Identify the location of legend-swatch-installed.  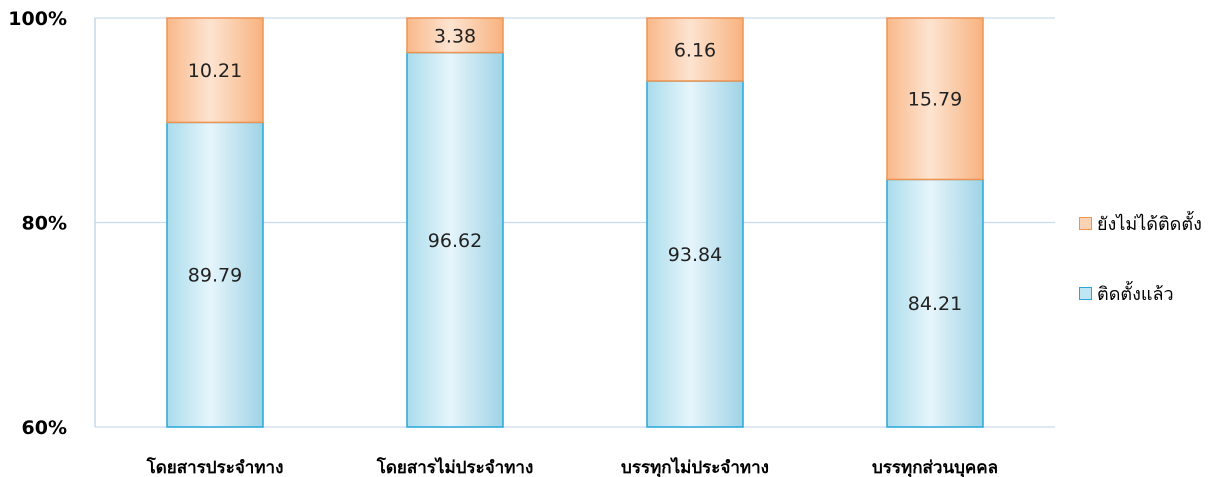
(1085, 293).